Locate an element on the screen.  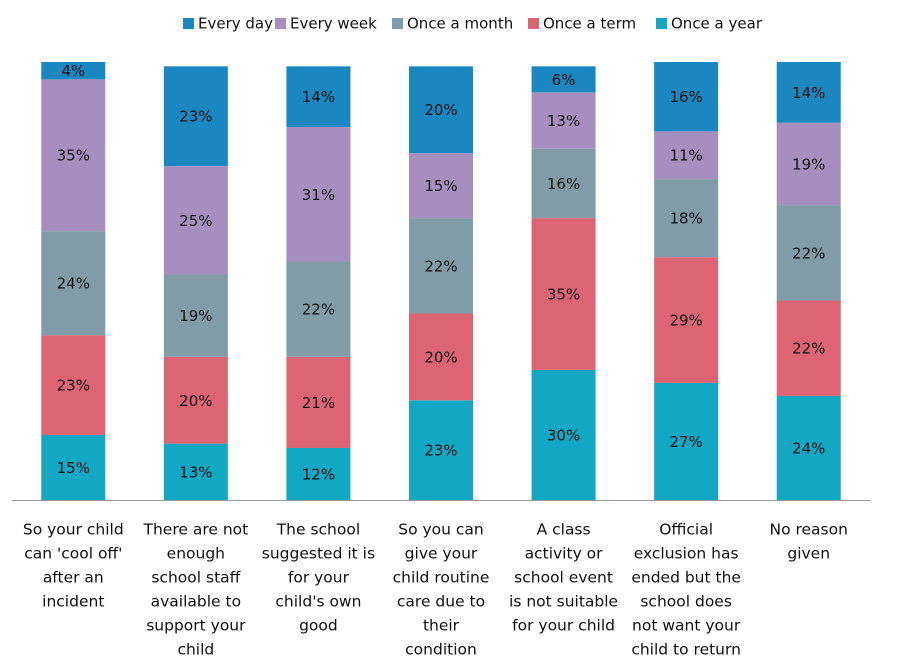
value-label: 14% is located at coordinates (808, 93).